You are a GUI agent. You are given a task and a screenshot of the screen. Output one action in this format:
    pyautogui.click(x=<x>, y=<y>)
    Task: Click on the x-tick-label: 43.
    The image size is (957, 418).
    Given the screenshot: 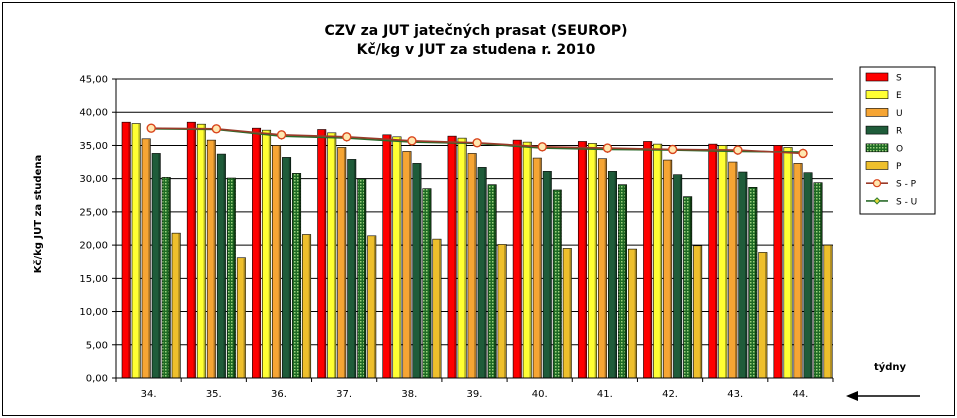 What is the action you would take?
    pyautogui.click(x=735, y=394)
    